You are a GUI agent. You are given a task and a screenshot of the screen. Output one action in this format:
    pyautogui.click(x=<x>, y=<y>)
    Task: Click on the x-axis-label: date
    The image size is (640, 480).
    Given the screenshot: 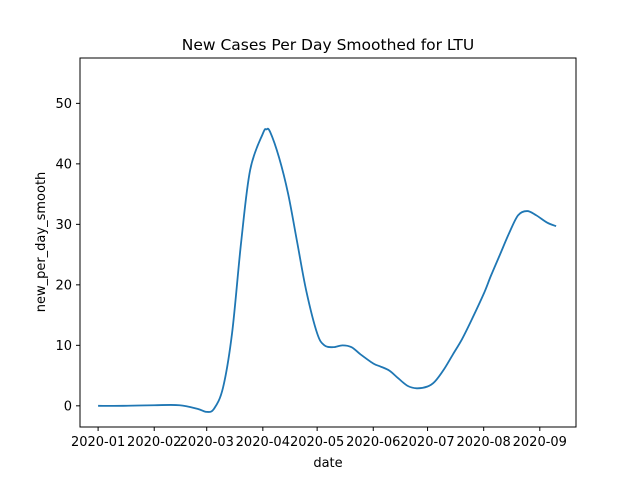 What is the action you would take?
    pyautogui.click(x=327, y=463)
    